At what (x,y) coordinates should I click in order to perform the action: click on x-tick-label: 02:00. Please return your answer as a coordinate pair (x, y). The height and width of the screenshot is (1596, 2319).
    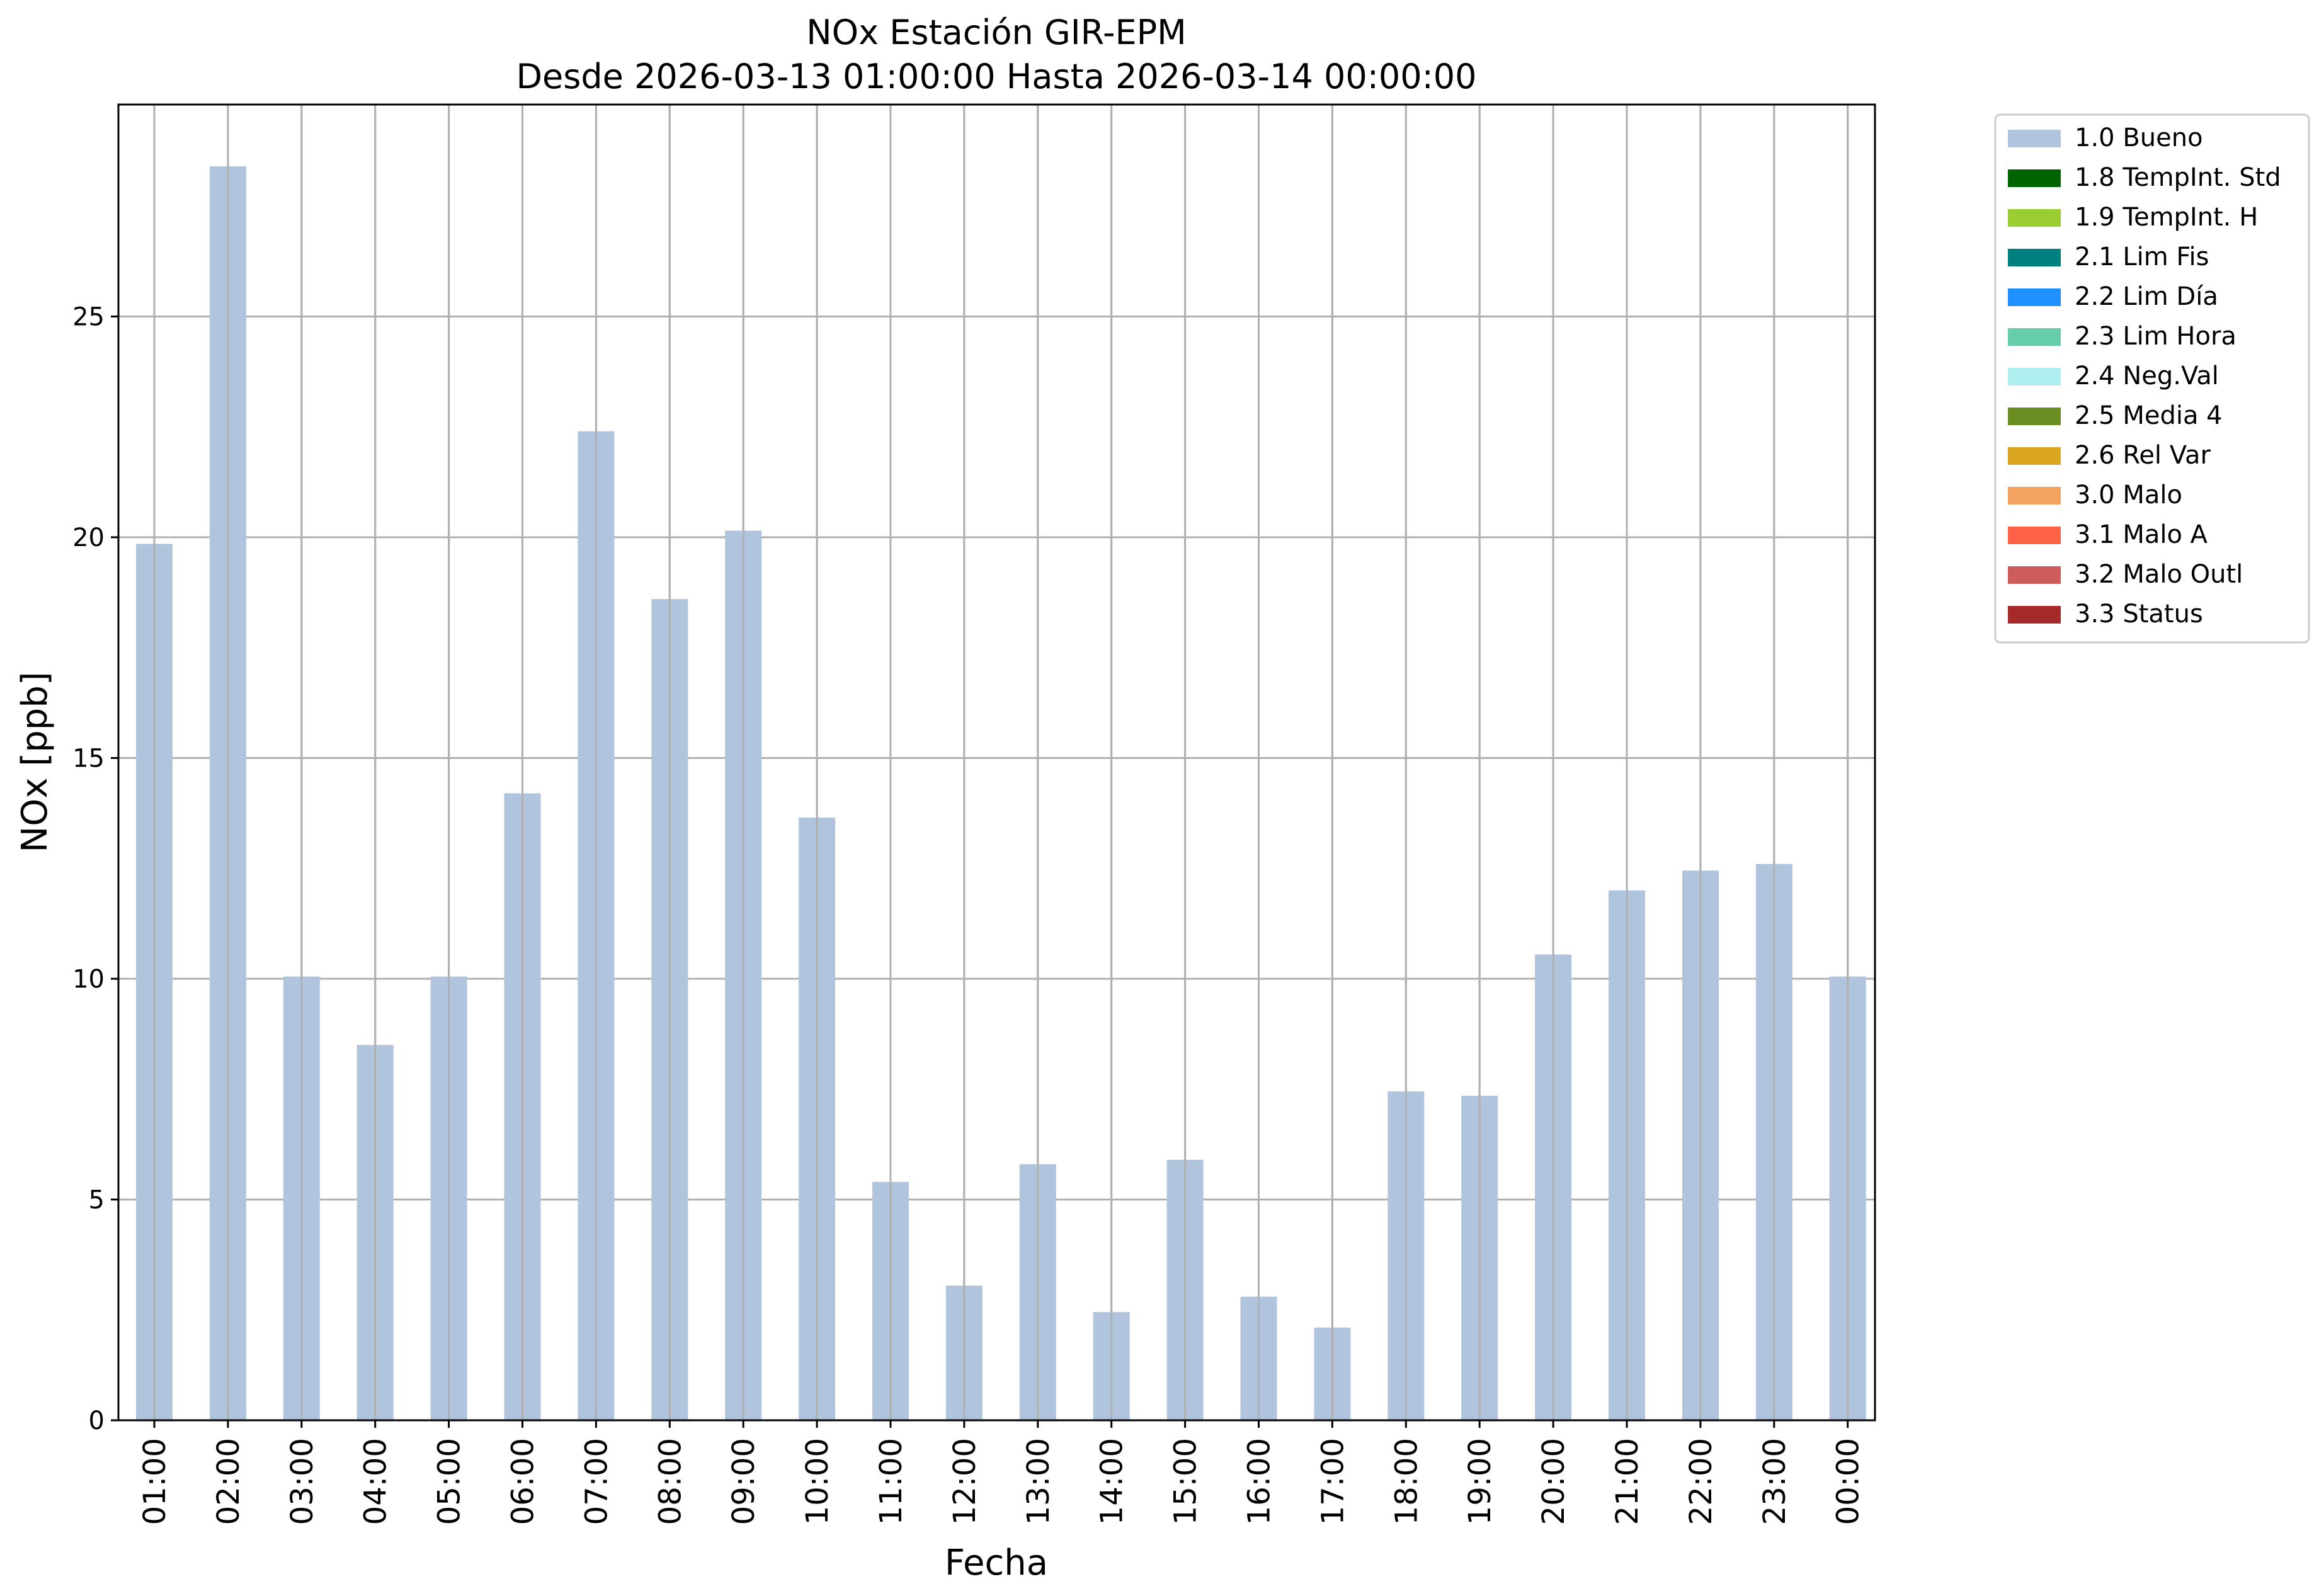
    Looking at the image, I should click on (228, 1481).